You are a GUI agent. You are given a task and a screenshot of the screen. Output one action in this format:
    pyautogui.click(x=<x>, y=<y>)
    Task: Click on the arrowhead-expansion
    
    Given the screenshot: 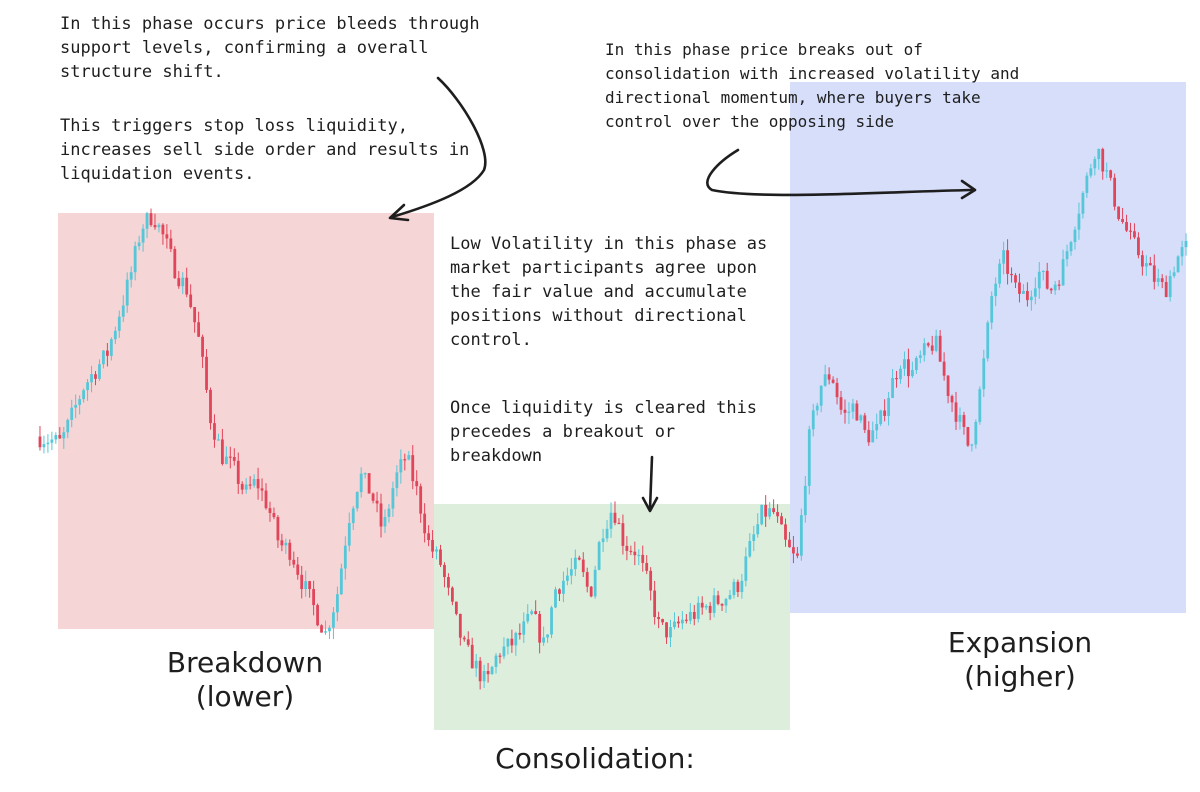 What is the action you would take?
    pyautogui.click(x=968, y=189)
    